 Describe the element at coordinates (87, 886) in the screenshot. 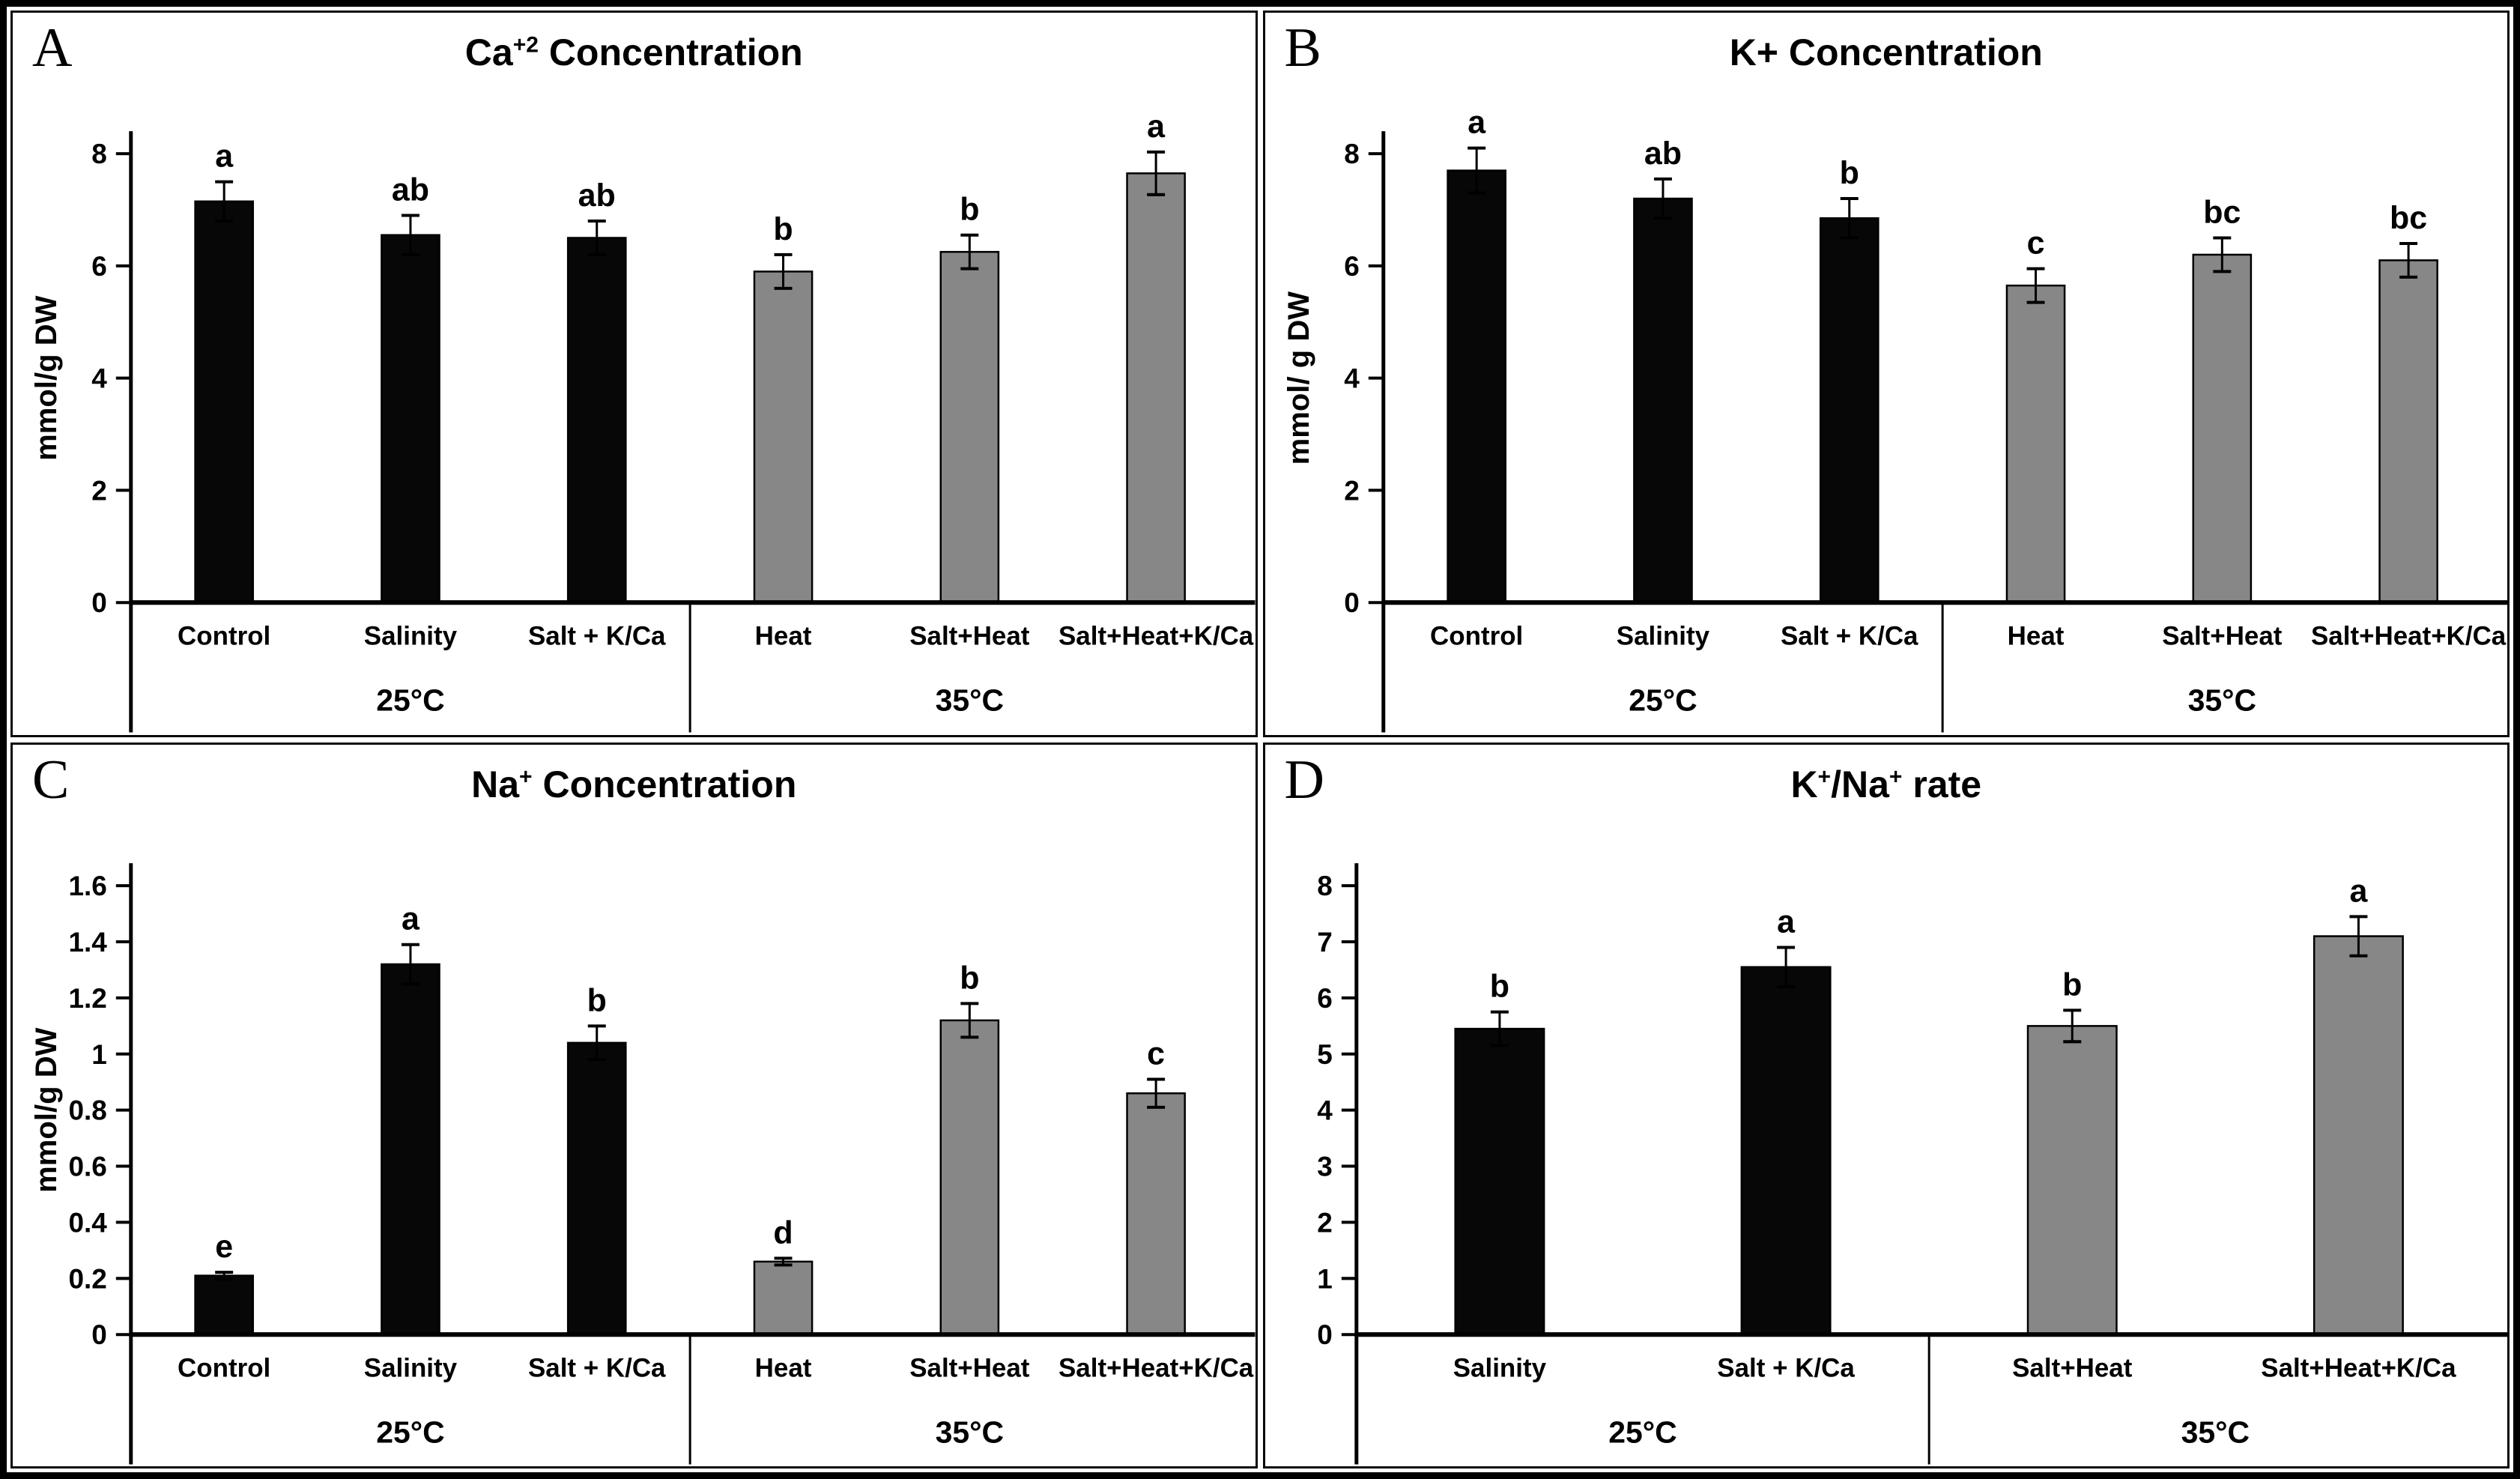

I see `y-tick-label: 1.6` at that location.